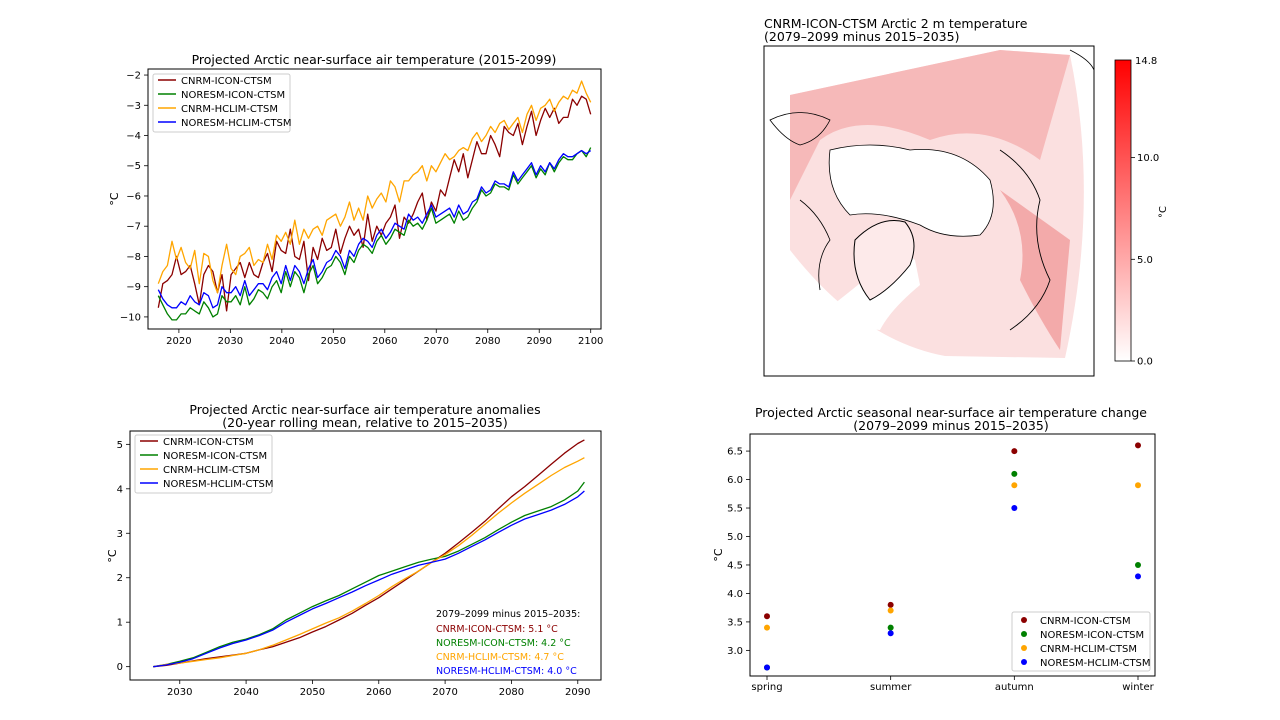 This screenshot has height=720, width=1280. What do you see at coordinates (1014, 451) in the screenshot?
I see `seasonal-point-cnrm-icon-ctsm-autumn` at bounding box center [1014, 451].